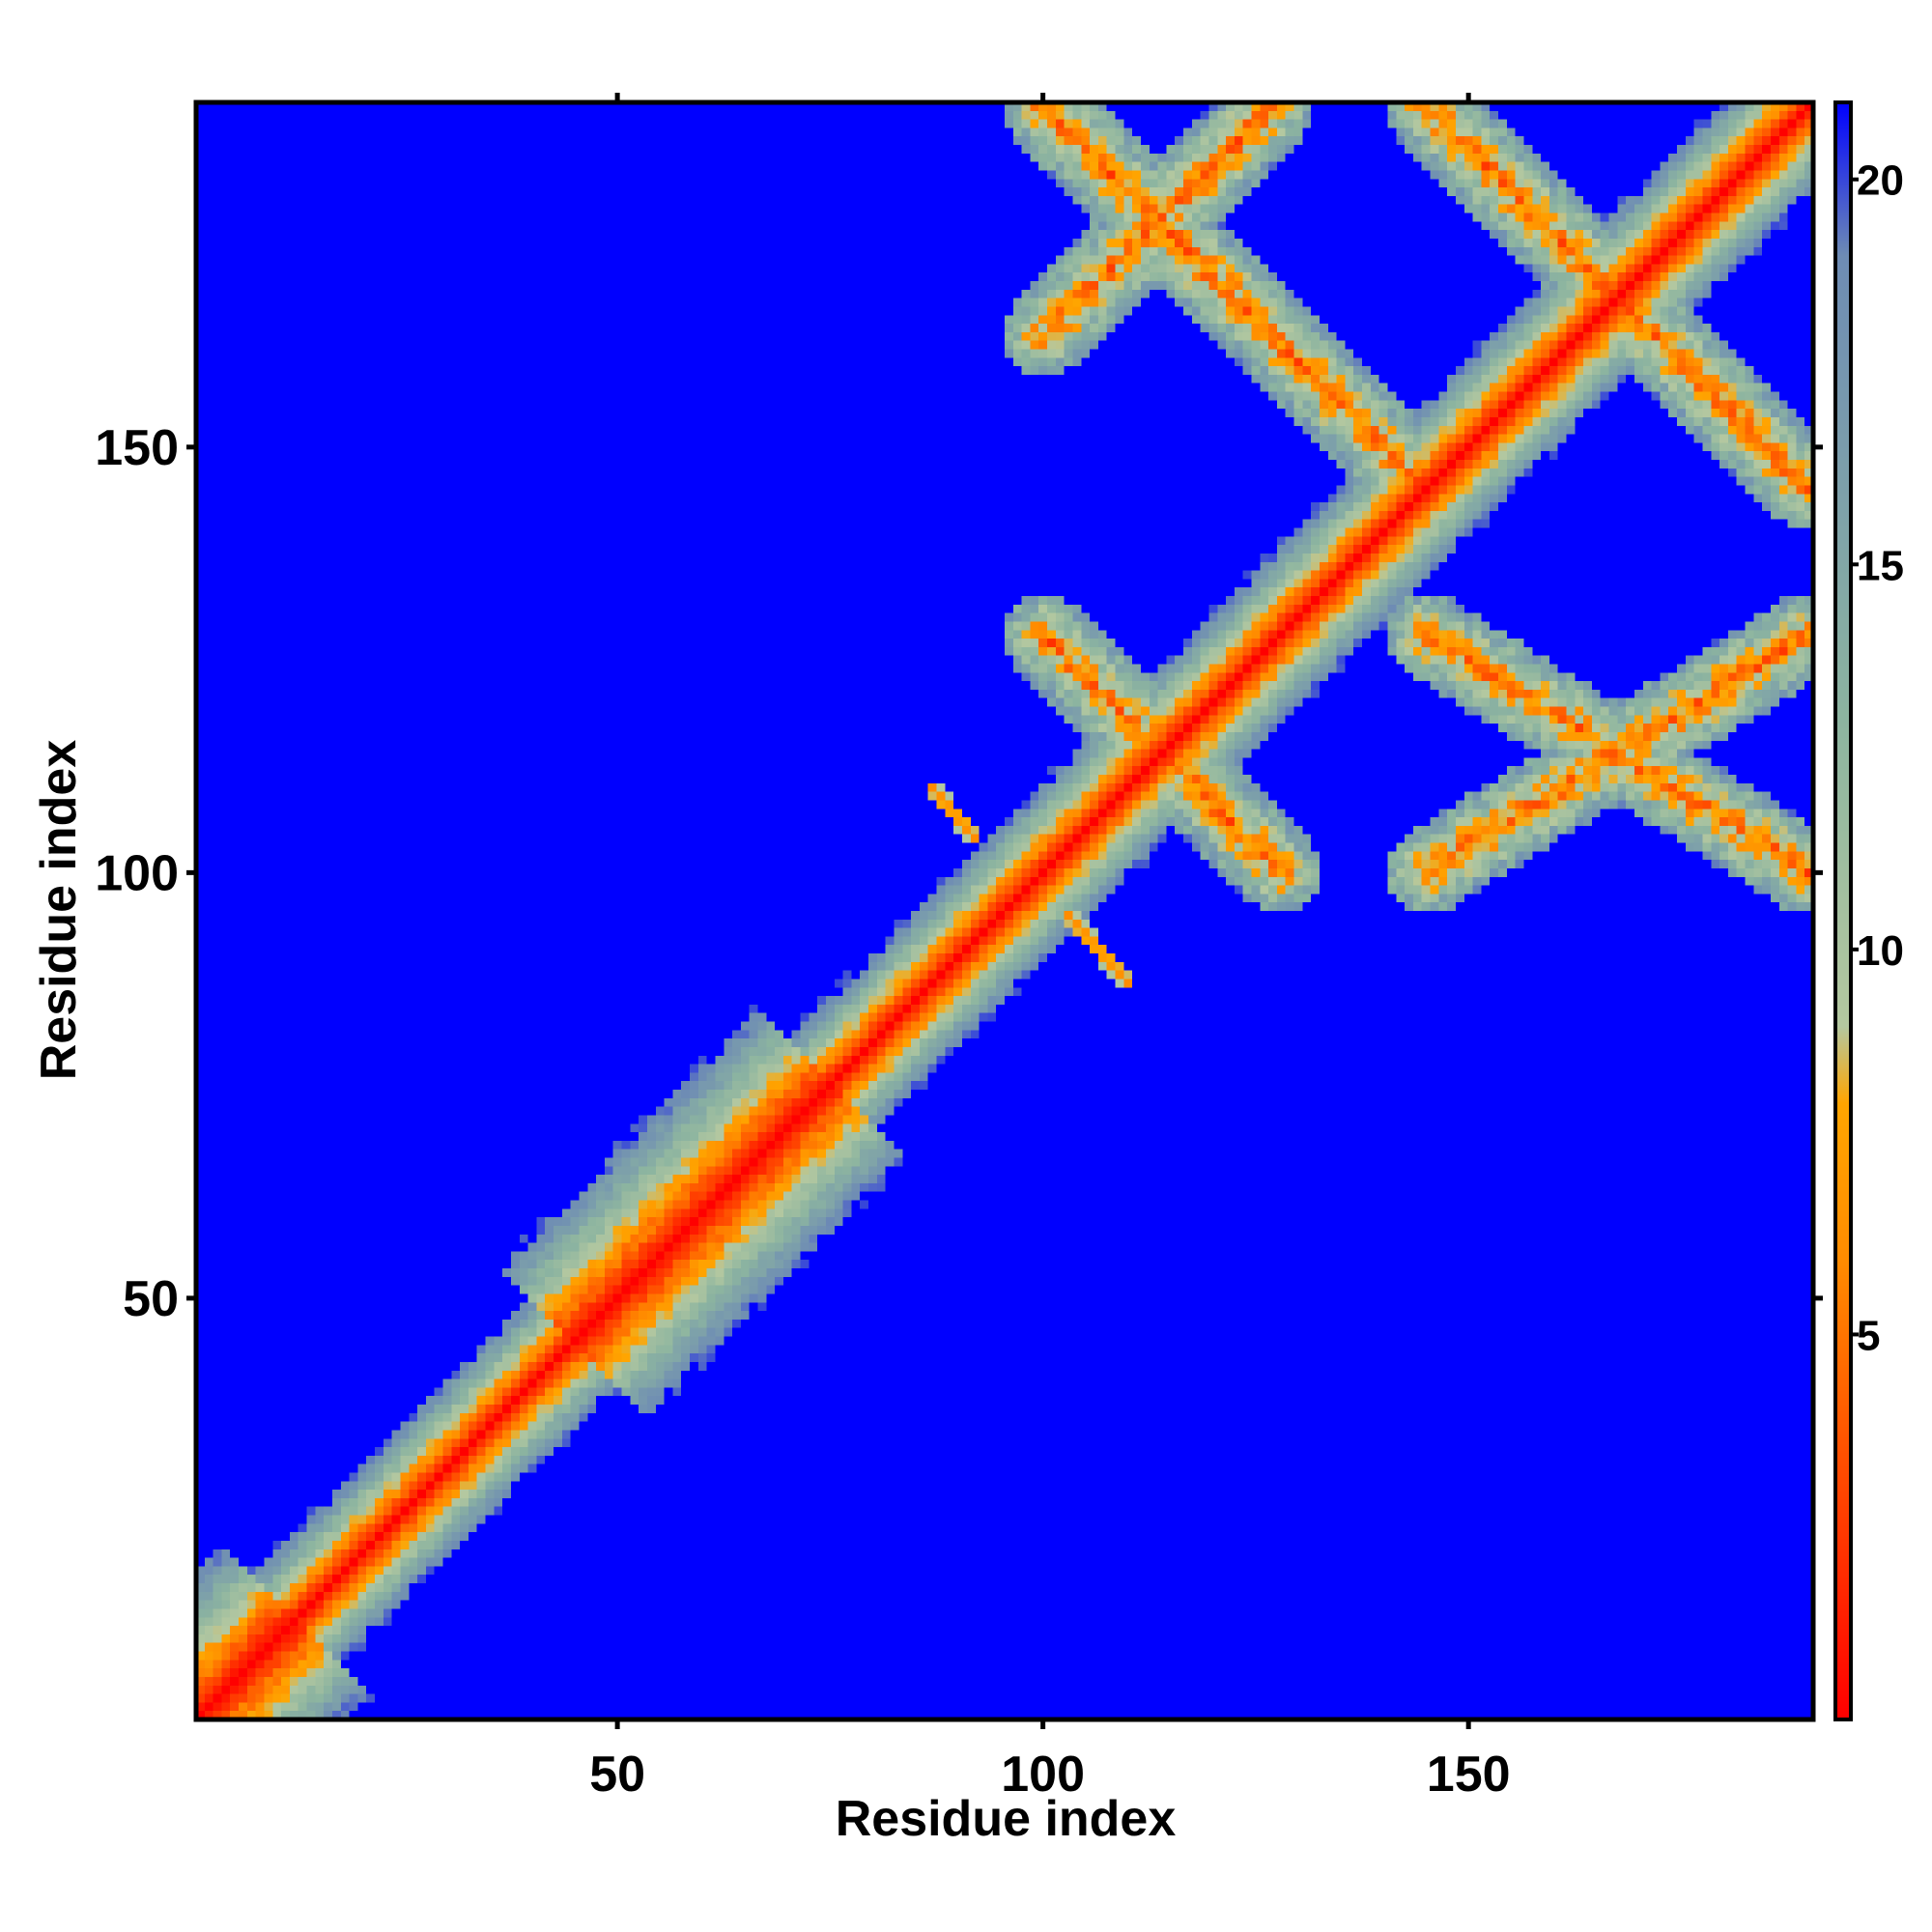  I want to click on y-axis-title: Residue index, so click(59, 910).